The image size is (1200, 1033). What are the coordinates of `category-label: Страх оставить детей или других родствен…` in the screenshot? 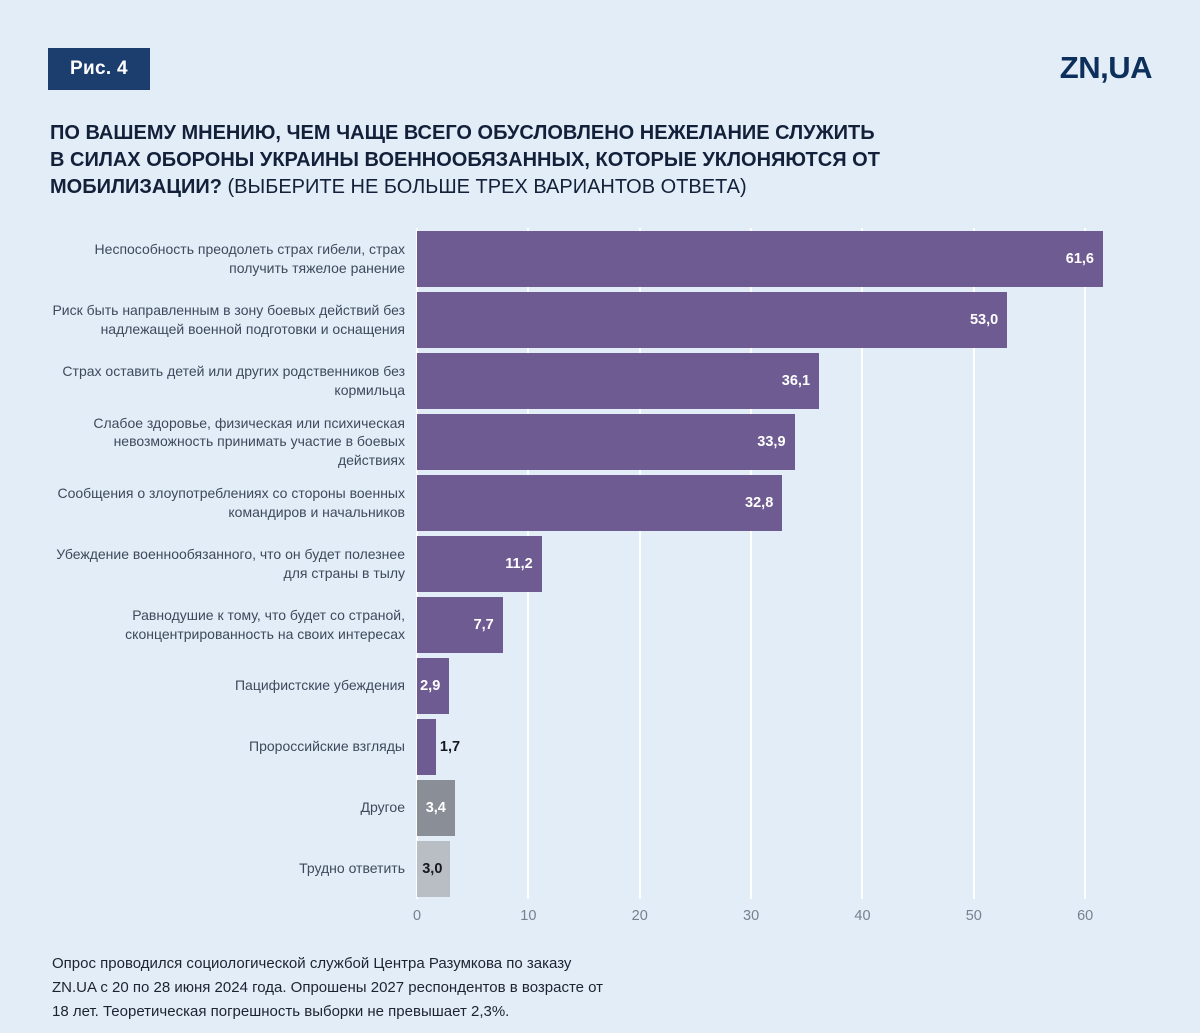 It's located at (233, 380).